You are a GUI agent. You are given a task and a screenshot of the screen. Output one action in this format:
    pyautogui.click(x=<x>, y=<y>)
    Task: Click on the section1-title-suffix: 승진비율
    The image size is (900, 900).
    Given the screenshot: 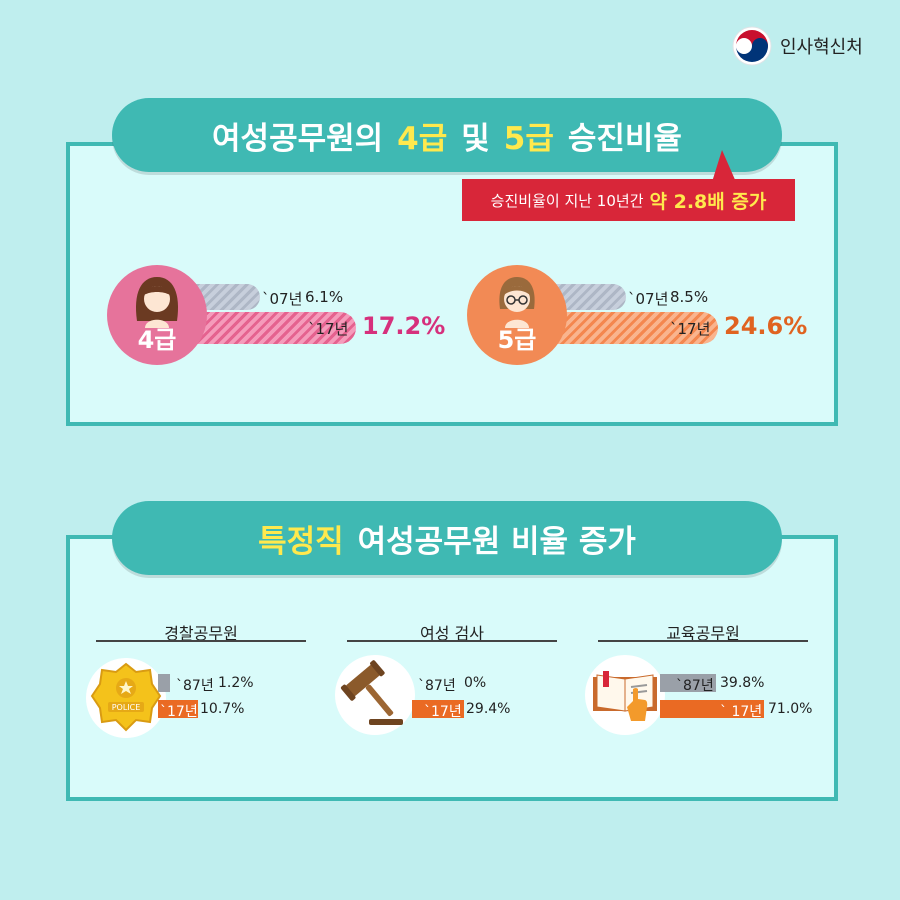 What is the action you would take?
    pyautogui.click(x=624, y=138)
    